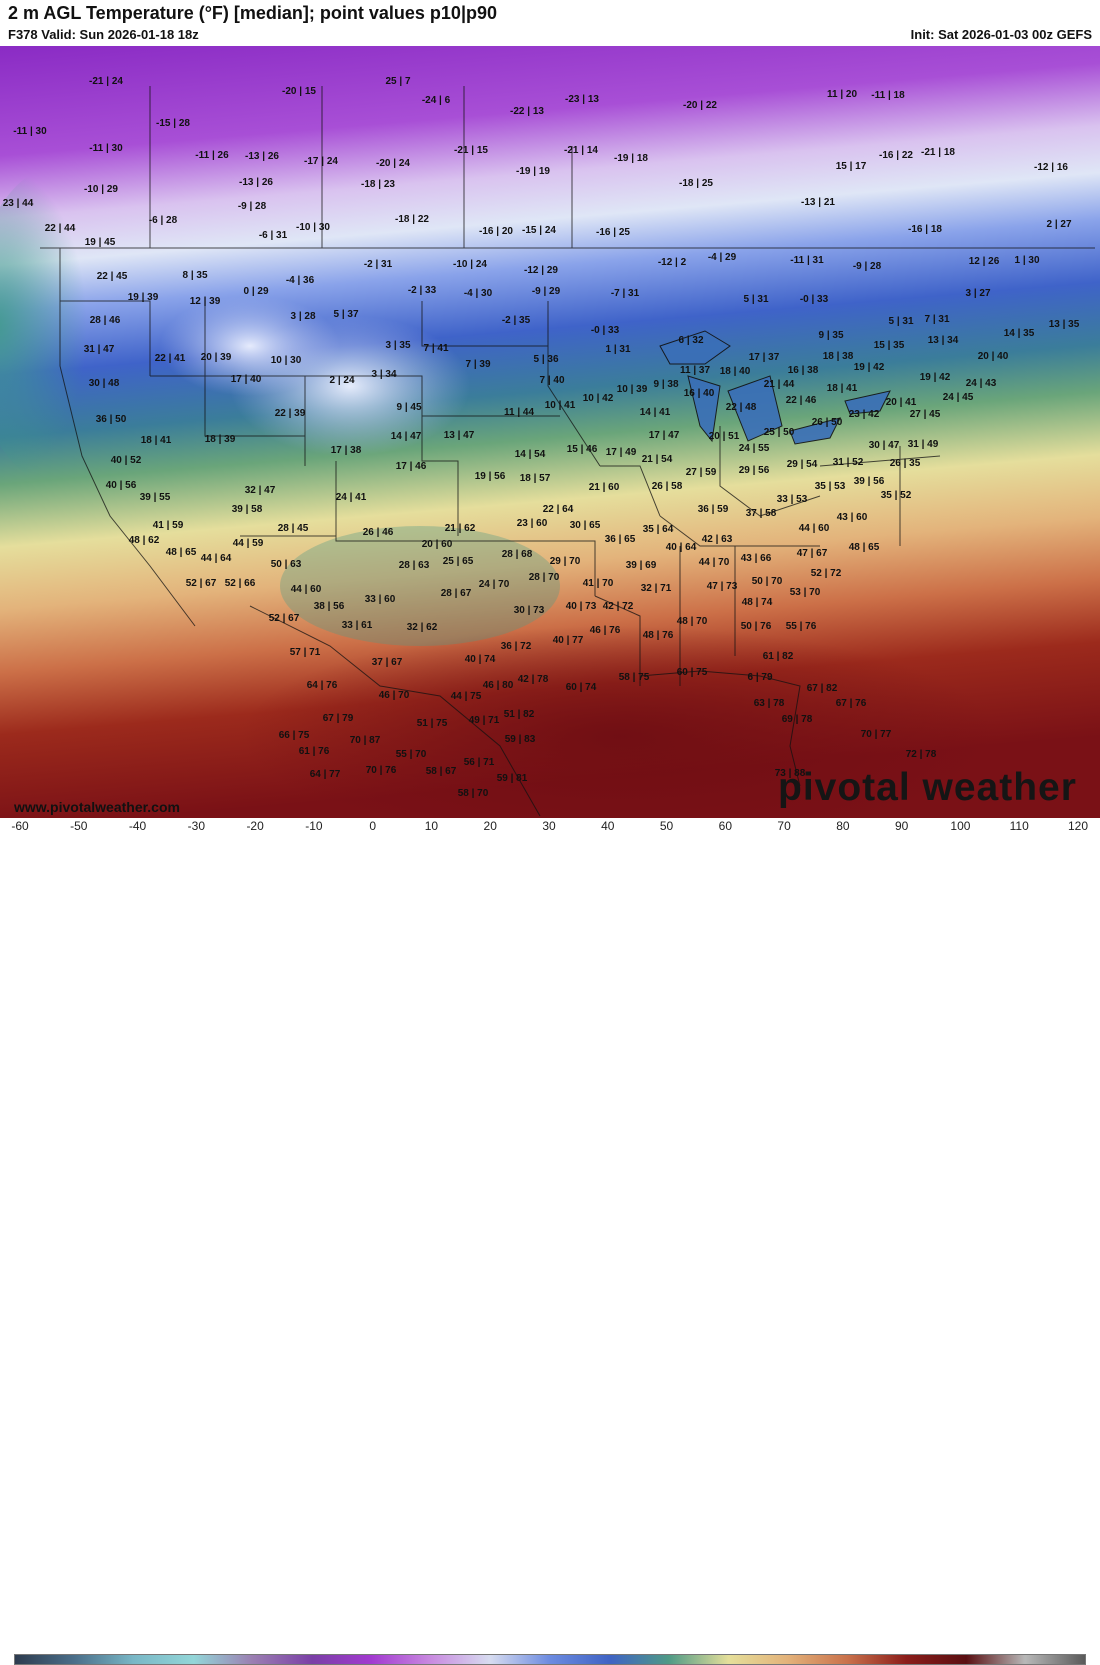 The image size is (1100, 1665). What do you see at coordinates (864, 547) in the screenshot?
I see `point-value: 48 | 65` at bounding box center [864, 547].